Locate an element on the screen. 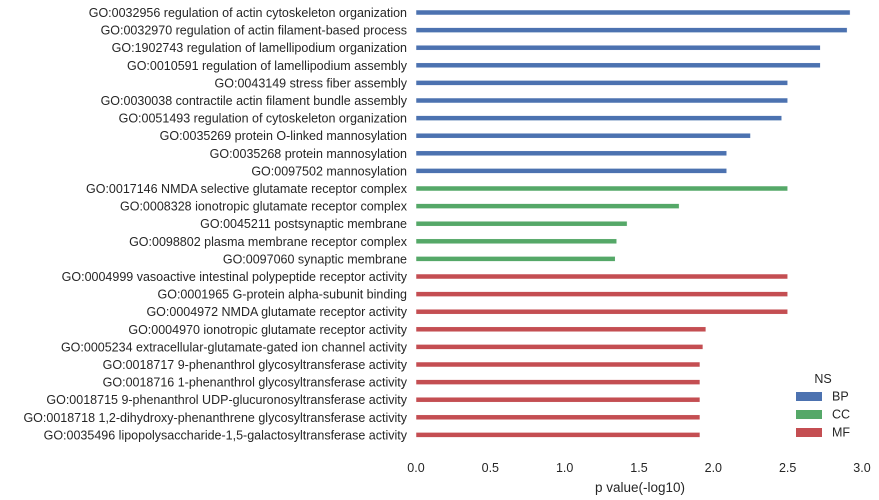 This screenshot has width=879, height=500. legend: NS BP CC MF is located at coordinates (823, 406).